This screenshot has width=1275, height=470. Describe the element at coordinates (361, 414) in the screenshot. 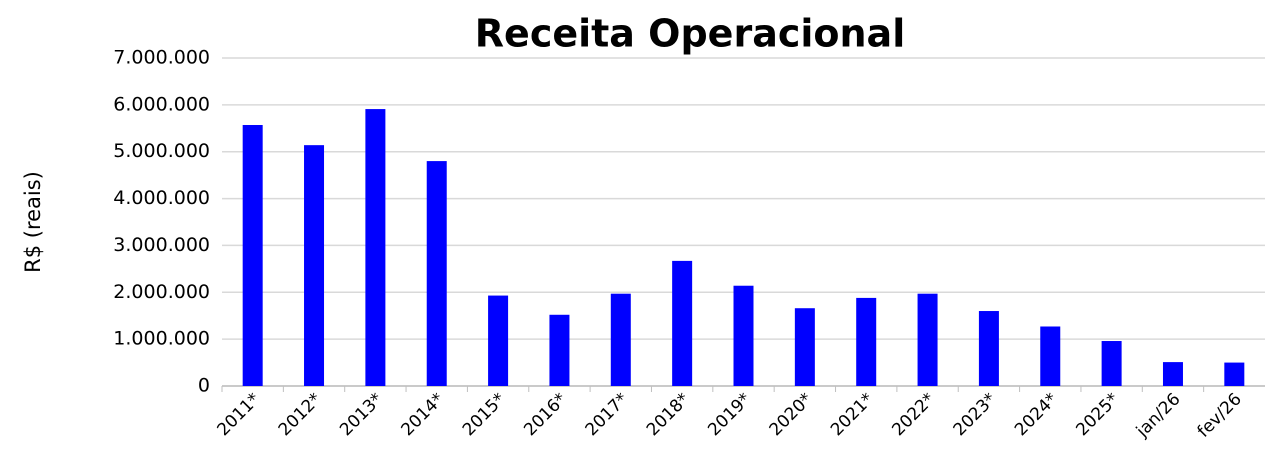

I see `x-tick-label: 2013*` at that location.